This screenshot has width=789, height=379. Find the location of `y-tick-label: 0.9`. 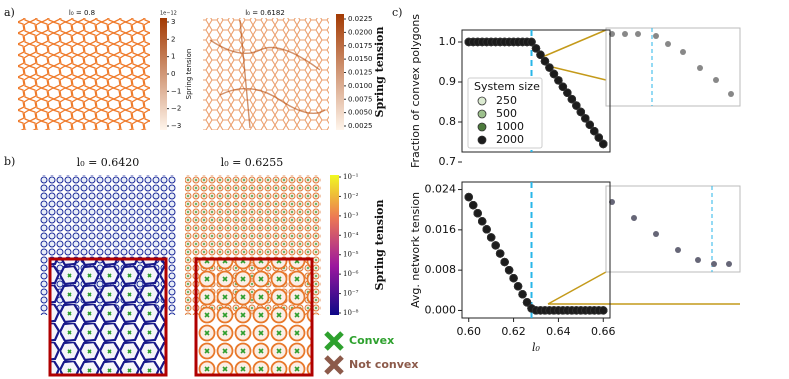

y-tick-label: 0.9 is located at coordinates (448, 81).